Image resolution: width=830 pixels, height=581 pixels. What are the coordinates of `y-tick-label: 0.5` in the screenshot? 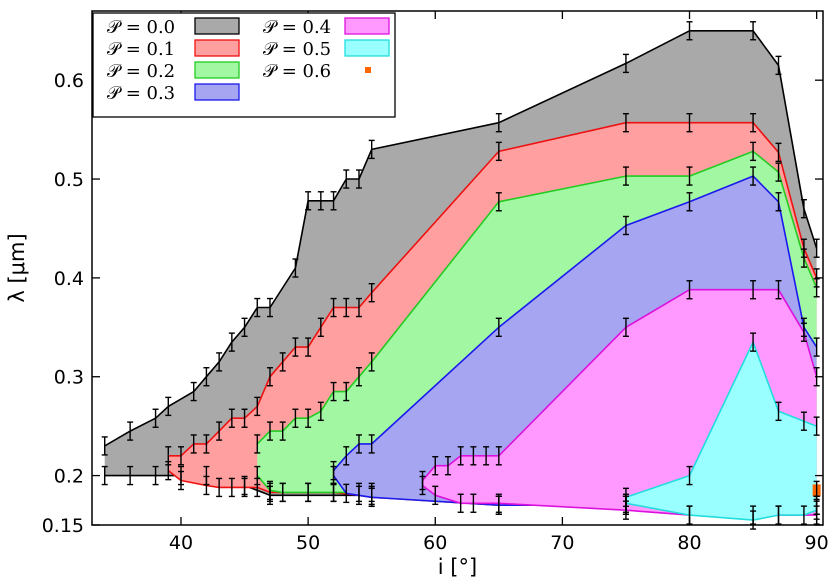 It's located at (69, 180).